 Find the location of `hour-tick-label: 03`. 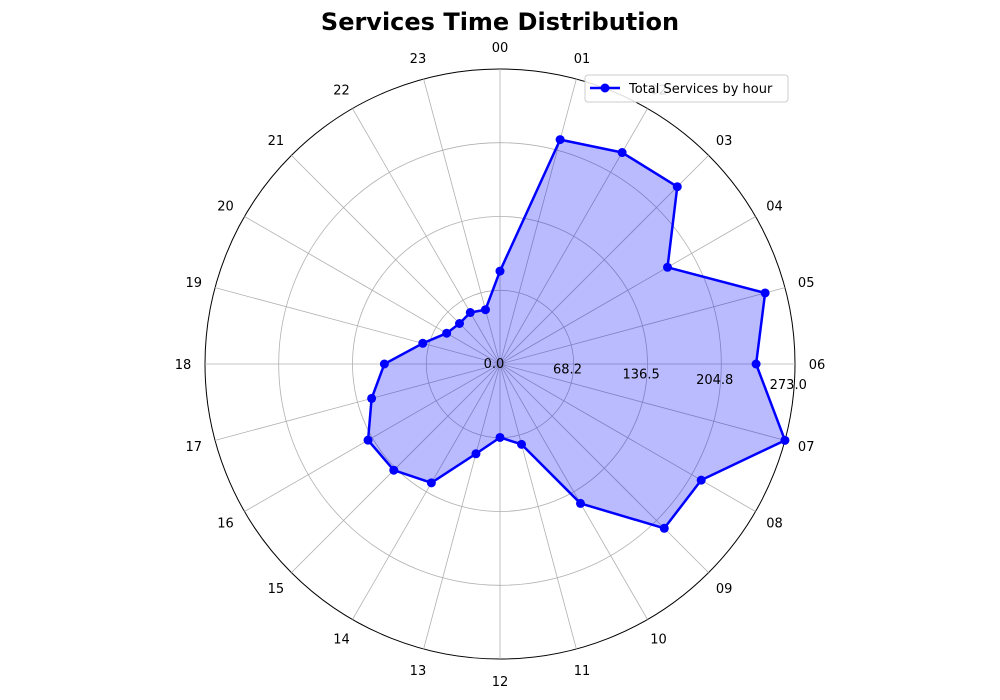

hour-tick-label: 03 is located at coordinates (724, 141).